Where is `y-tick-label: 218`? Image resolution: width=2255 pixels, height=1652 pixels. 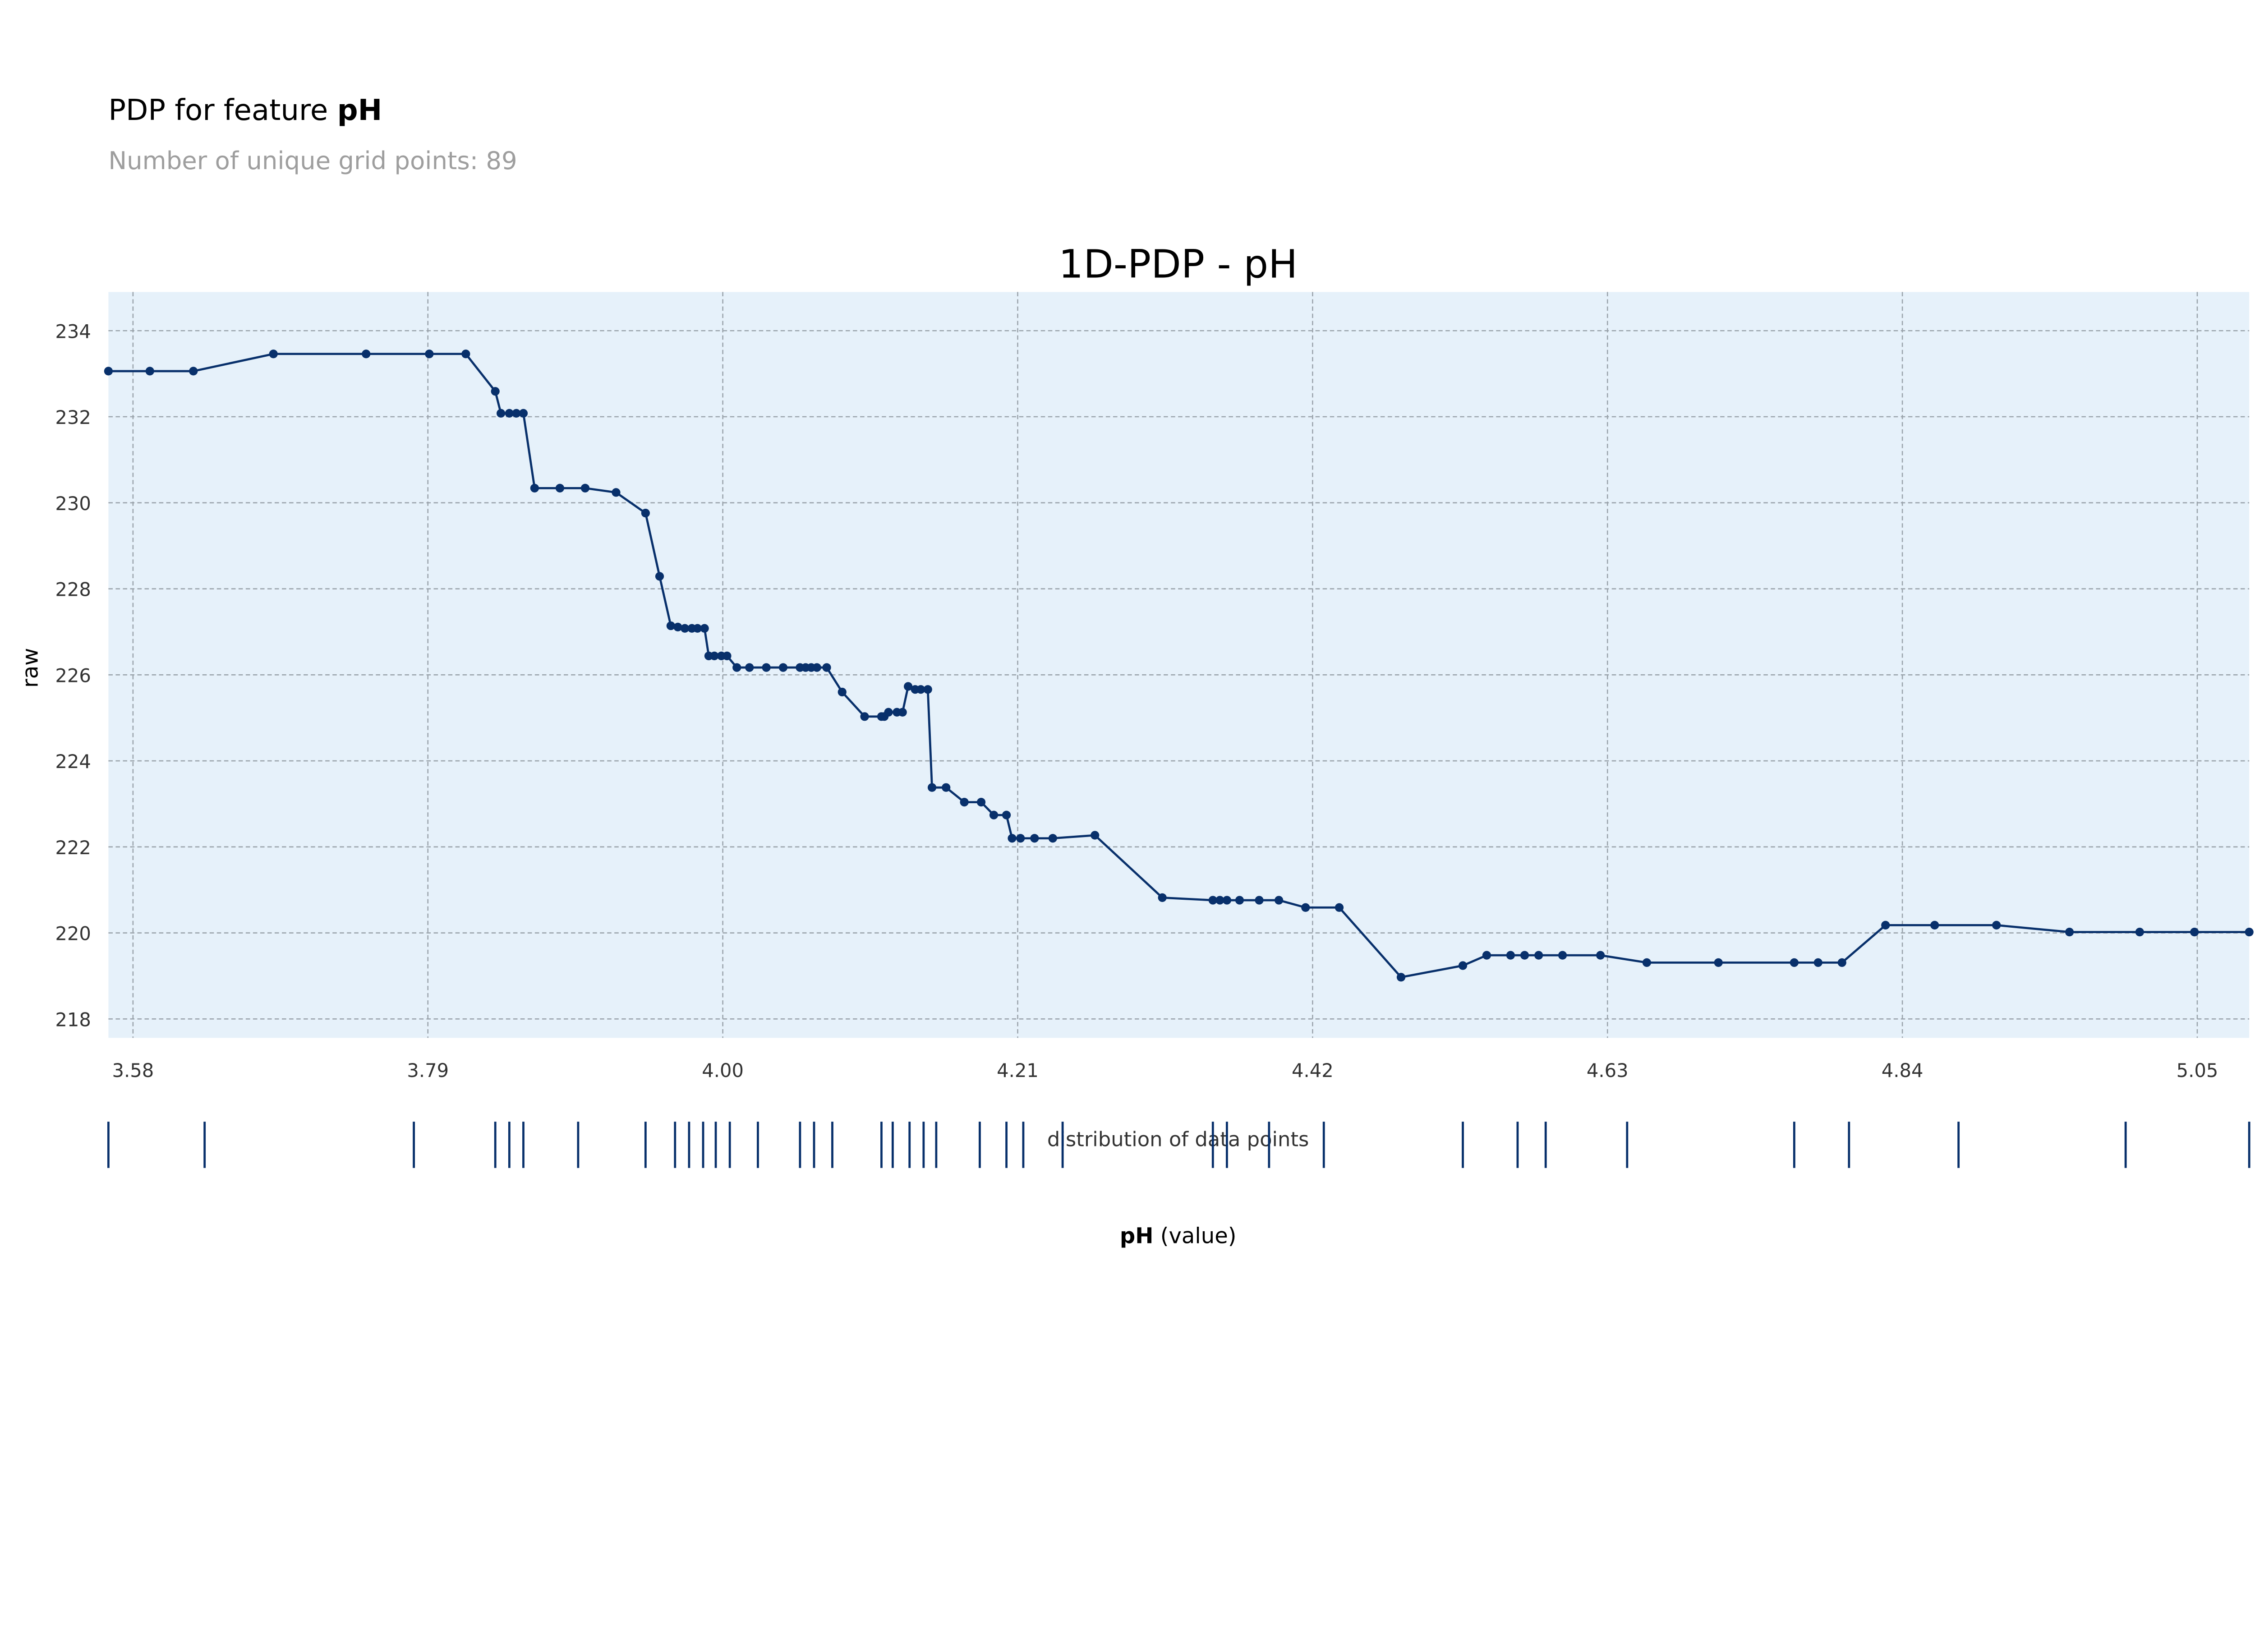 y-tick-label: 218 is located at coordinates (73, 1019).